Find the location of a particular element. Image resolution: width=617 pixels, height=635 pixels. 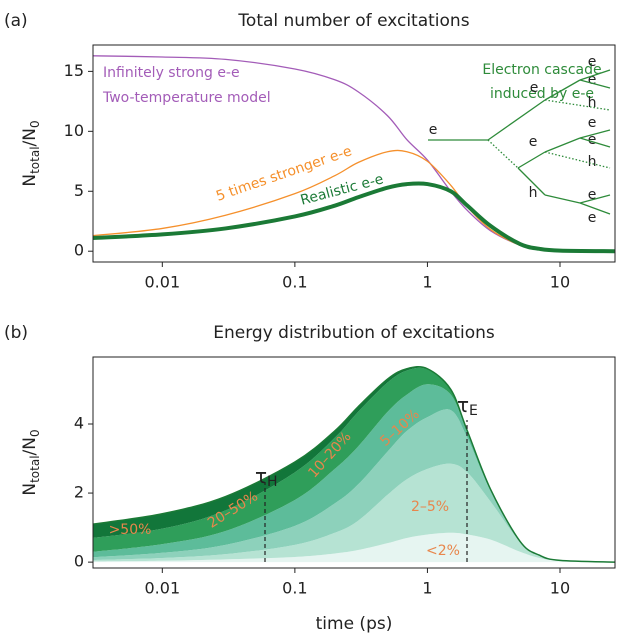

y-tick-label: 4 is located at coordinates (79, 422).